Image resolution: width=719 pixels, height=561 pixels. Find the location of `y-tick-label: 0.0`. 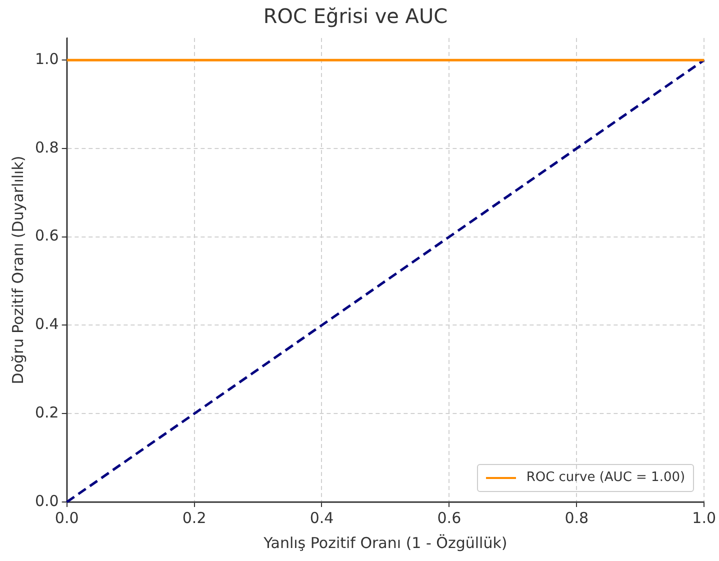

y-tick-label: 0.0 is located at coordinates (46, 501).